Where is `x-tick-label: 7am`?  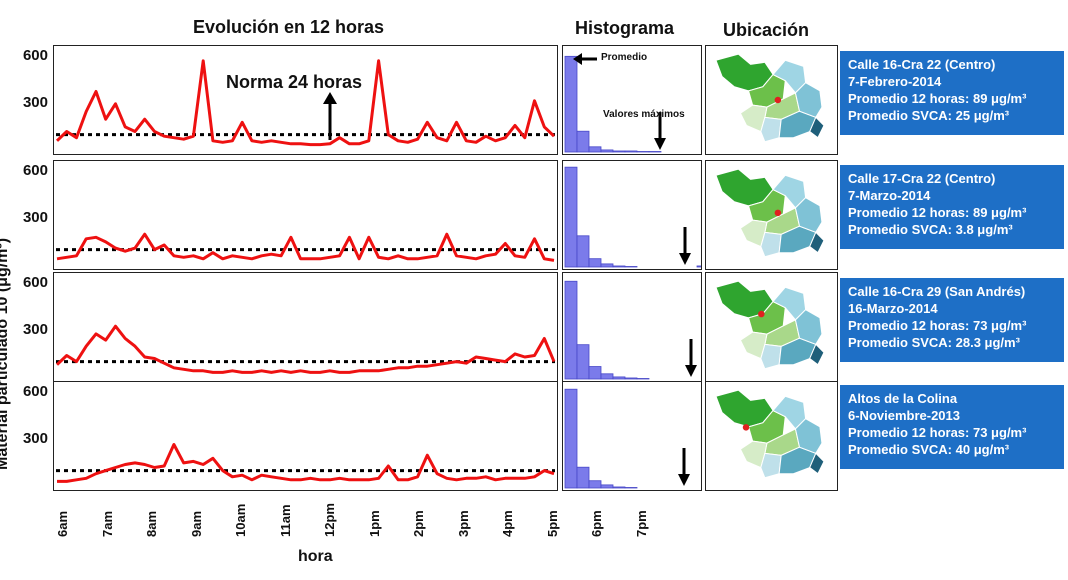 x-tick-label: 7am is located at coordinates (107, 523).